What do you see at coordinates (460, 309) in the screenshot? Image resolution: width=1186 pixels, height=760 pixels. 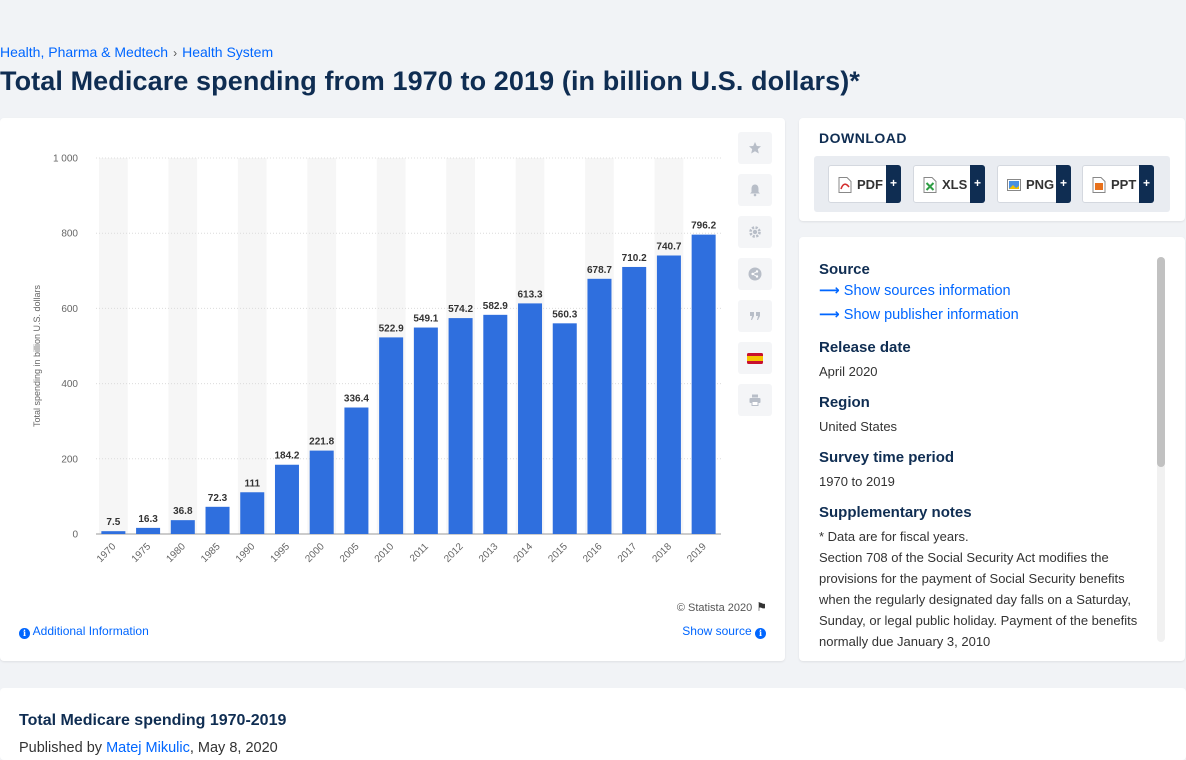 I see `data-label-2012: 574.2` at bounding box center [460, 309].